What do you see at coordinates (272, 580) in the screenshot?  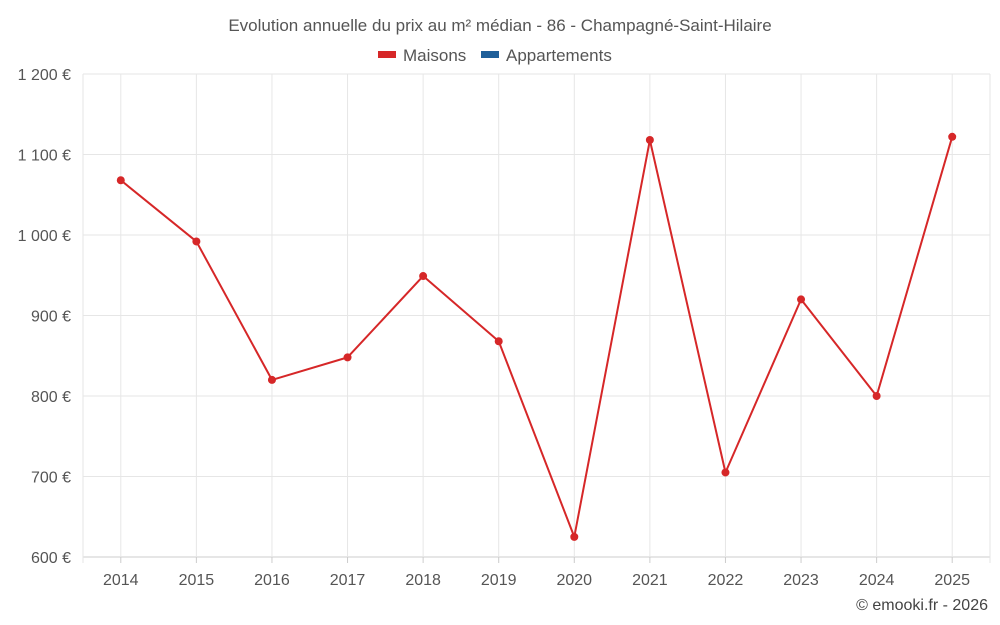 I see `x-tick-label: 2016` at bounding box center [272, 580].